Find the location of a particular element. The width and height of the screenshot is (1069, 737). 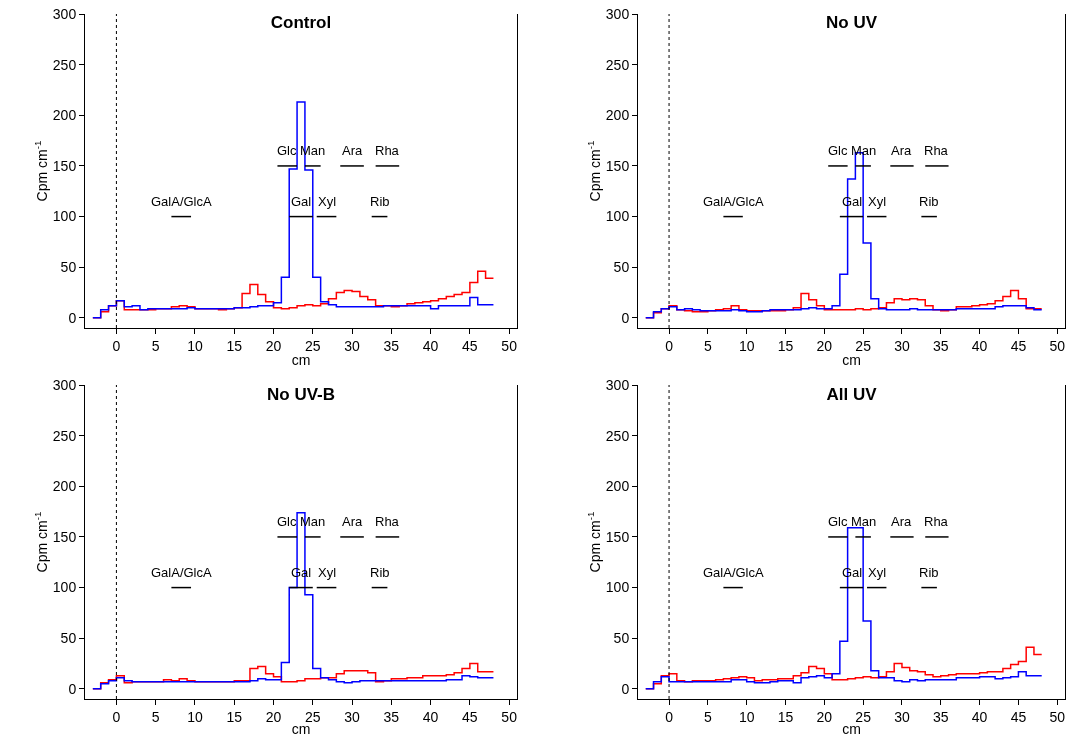

annotation: Gal is located at coordinates (301, 201).